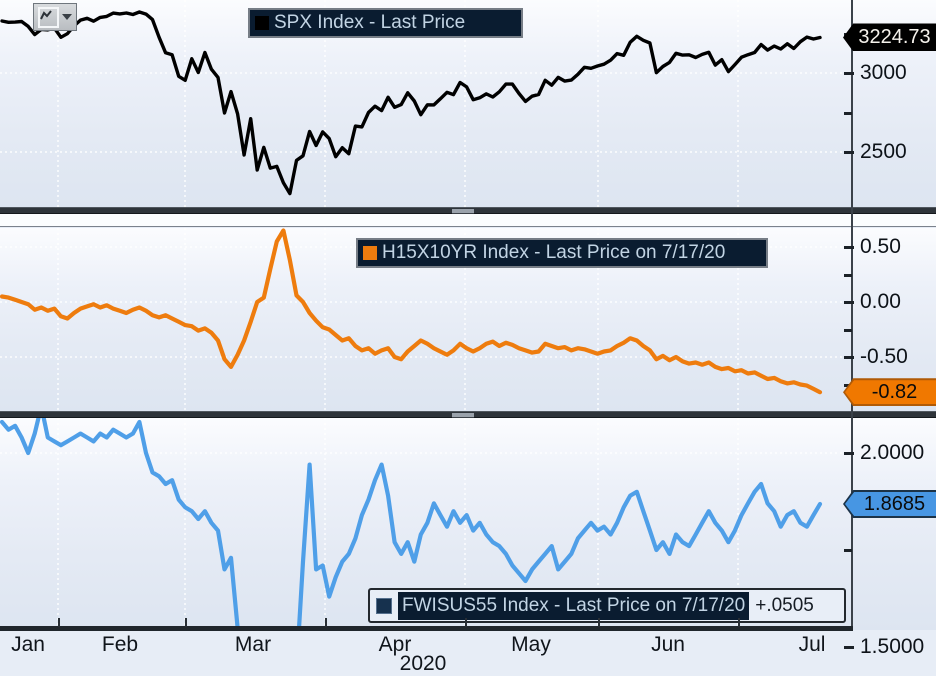  I want to click on last-price-tag-value: 1.8685, so click(890, 504).